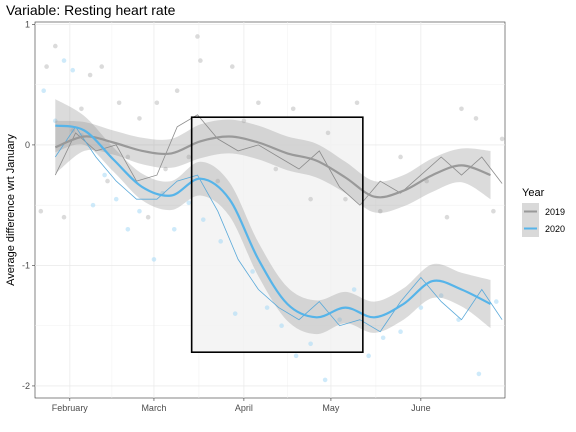 The width and height of the screenshot is (576, 432). Describe the element at coordinates (555, 212) in the screenshot. I see `legend-label-2019: 2019` at that location.